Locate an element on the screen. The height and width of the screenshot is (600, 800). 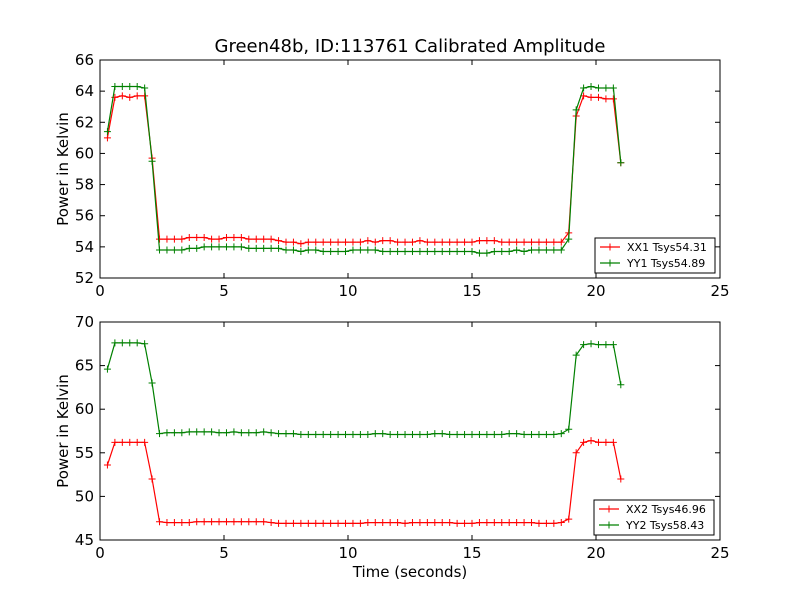
y-tick-label: 60 is located at coordinates (84, 153).